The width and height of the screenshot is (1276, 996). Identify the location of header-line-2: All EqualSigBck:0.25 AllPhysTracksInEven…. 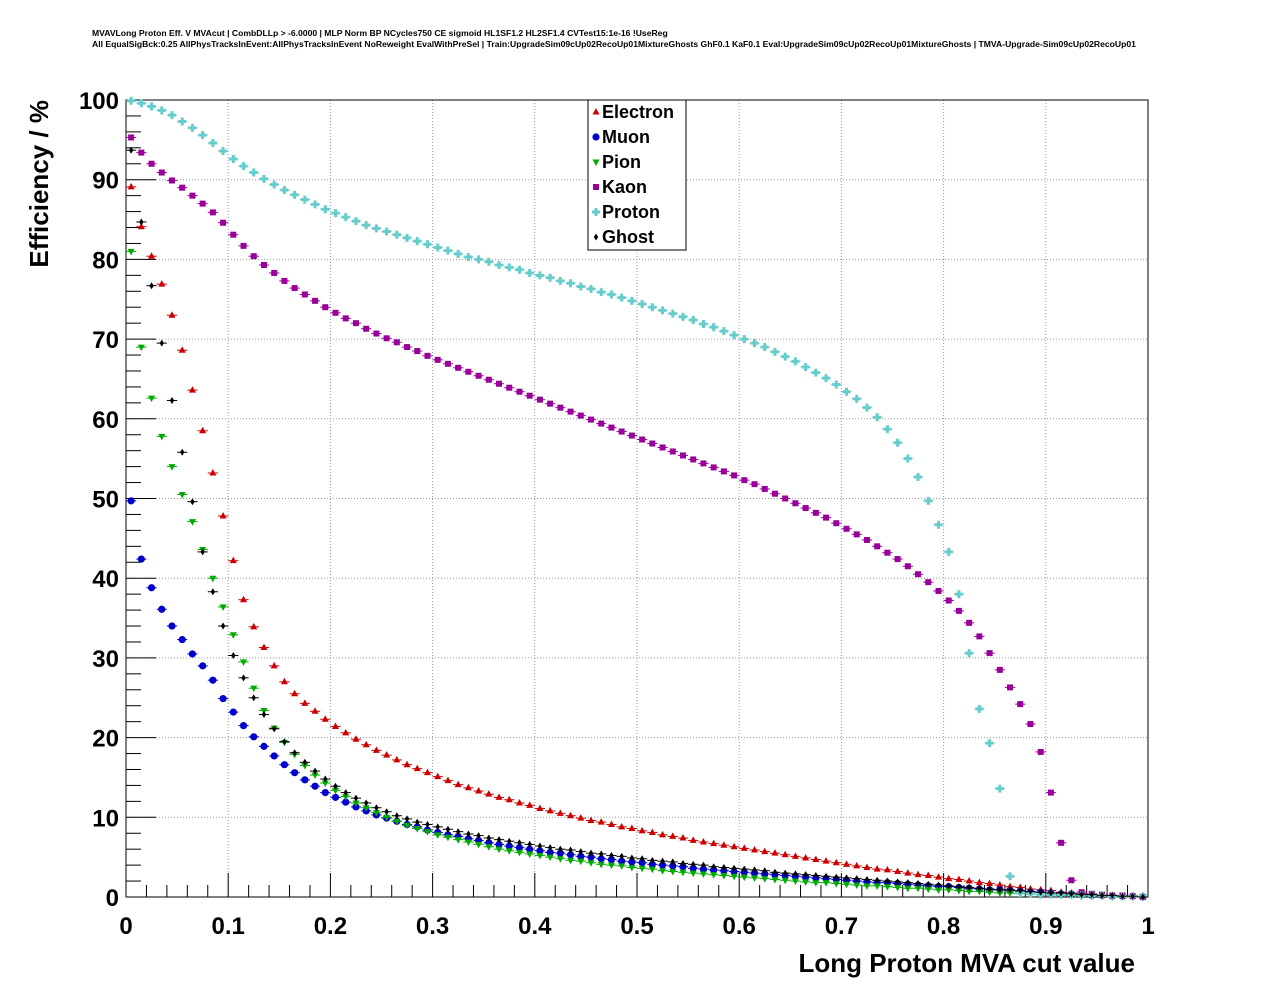
(614, 44).